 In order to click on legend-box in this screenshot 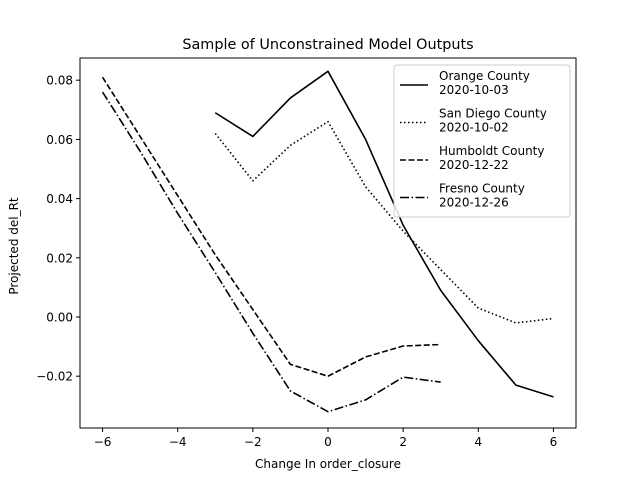, I will do `click(482, 141)`.